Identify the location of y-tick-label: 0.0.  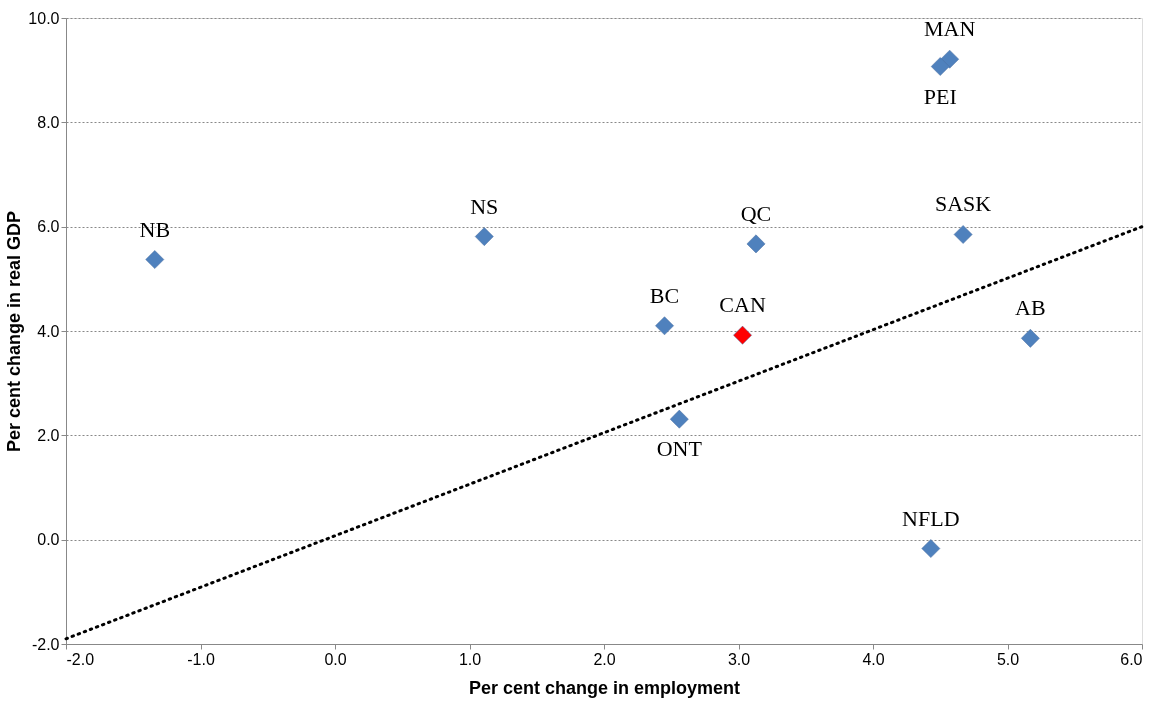
(48, 540).